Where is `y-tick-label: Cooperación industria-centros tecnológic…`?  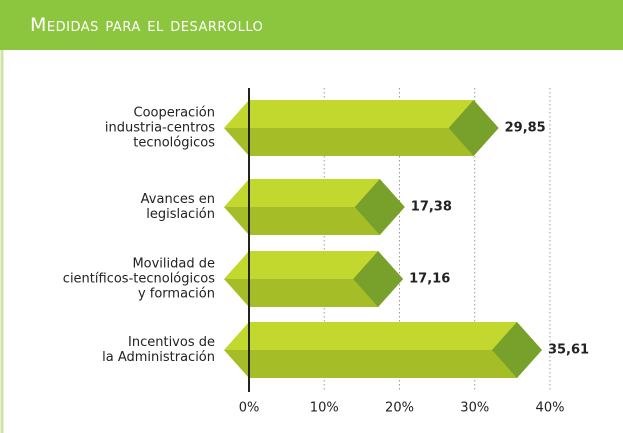
y-tick-label: Cooperación industria-centros tecnológic… is located at coordinates (159, 128).